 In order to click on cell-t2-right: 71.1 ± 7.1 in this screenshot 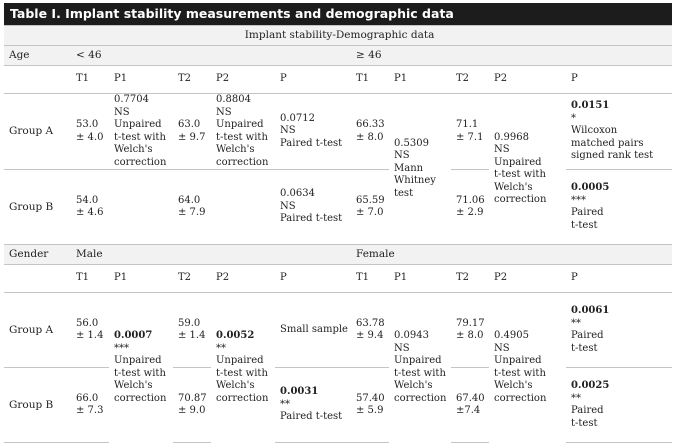, I will do `click(470, 131)`.